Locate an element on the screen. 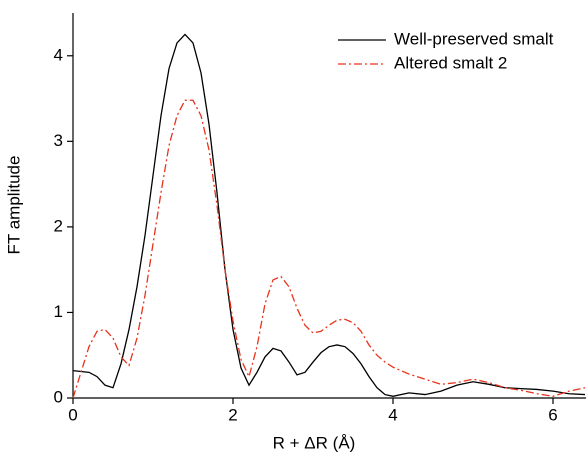 Image resolution: width=586 pixels, height=456 pixels. y-tick-label: 0 is located at coordinates (58, 396).